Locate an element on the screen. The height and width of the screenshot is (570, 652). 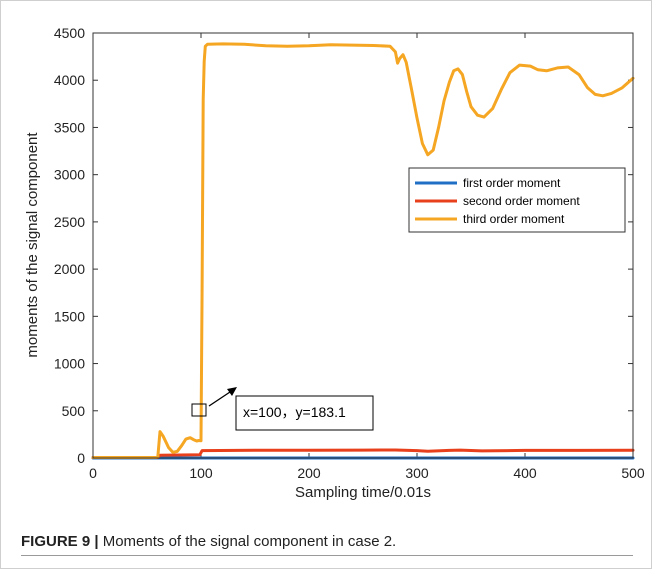
figure-number: FIGURE 9 | is located at coordinates (60, 541).